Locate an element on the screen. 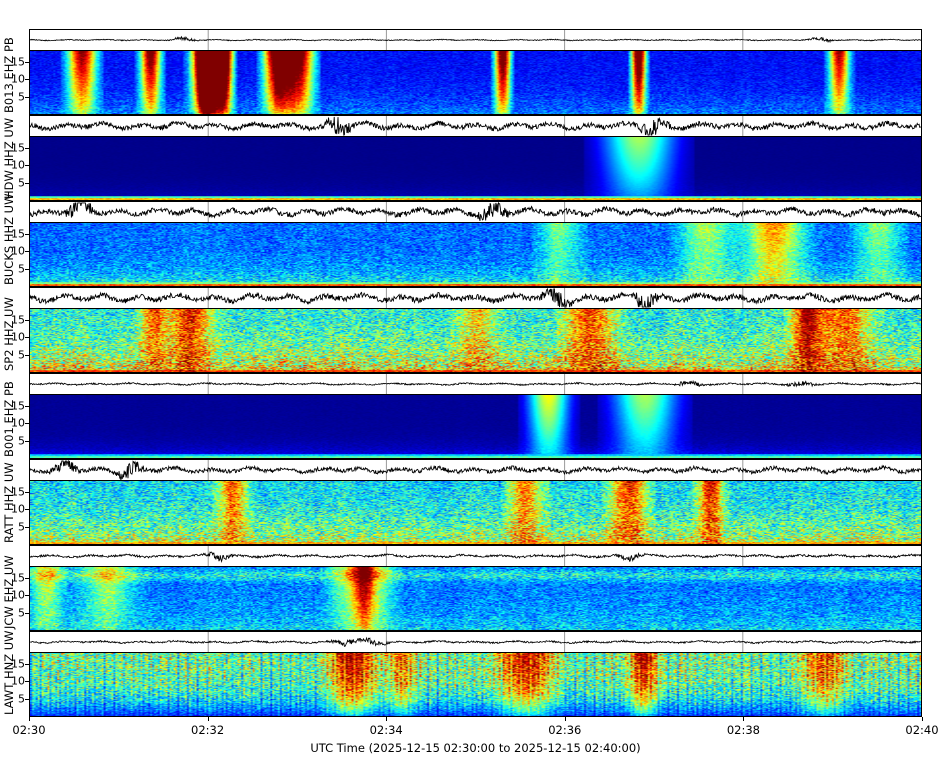 This screenshot has height=757, width=950. x-tick-label: 02:34 is located at coordinates (386, 730).